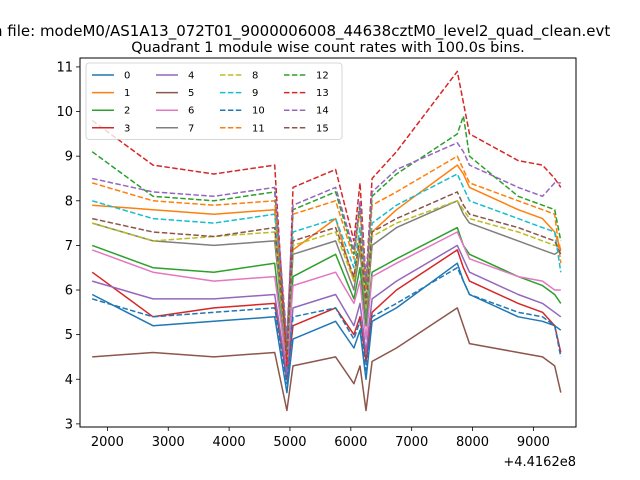 The height and width of the screenshot is (480, 640). What do you see at coordinates (69, 335) in the screenshot?
I see `y-tick-label: 5` at bounding box center [69, 335].